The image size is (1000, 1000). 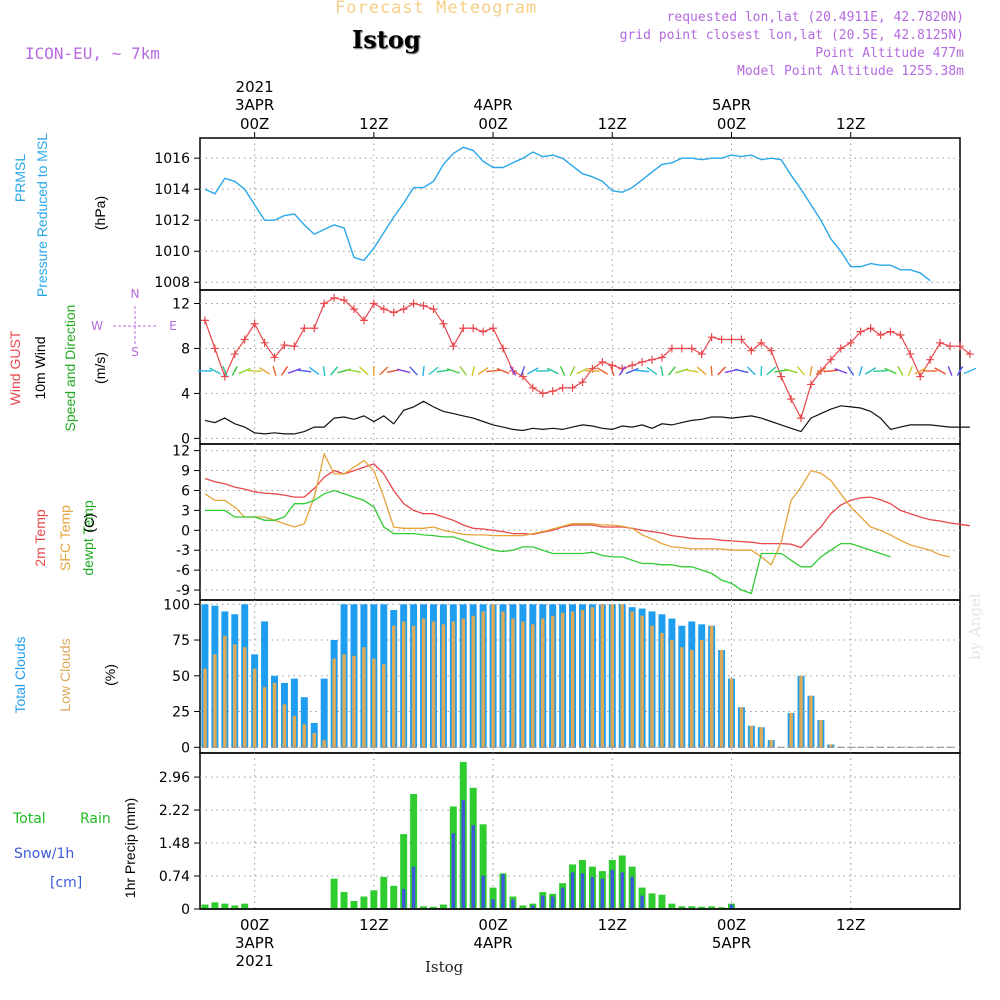 I want to click on clouds-ytick-label: 25, so click(x=181, y=713).